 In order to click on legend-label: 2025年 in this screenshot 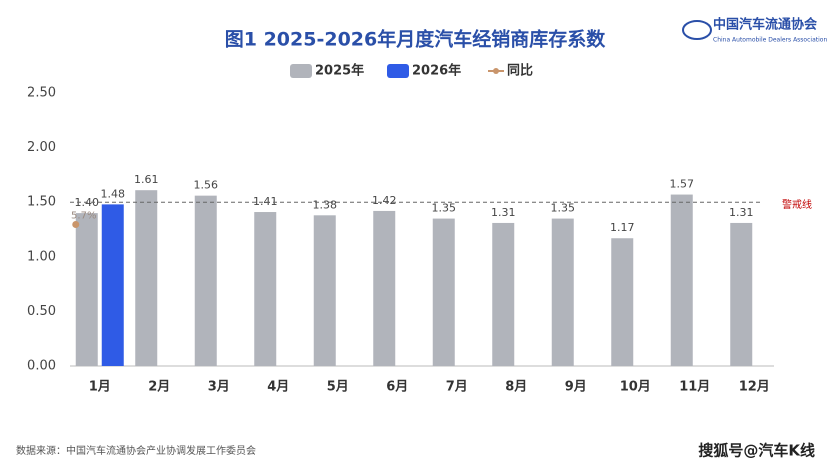, I will do `click(339, 71)`.